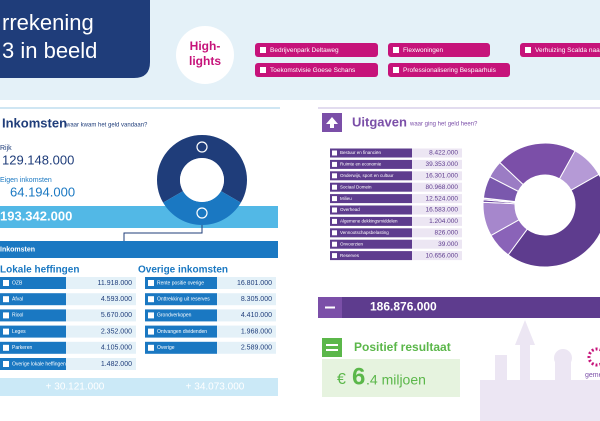 The height and width of the screenshot is (421, 600). I want to click on row-value: 11.918.000, so click(114, 283).